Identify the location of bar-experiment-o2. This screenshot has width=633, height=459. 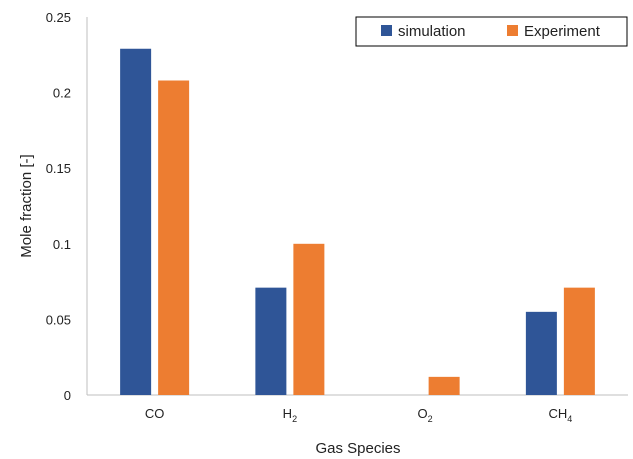
(444, 385).